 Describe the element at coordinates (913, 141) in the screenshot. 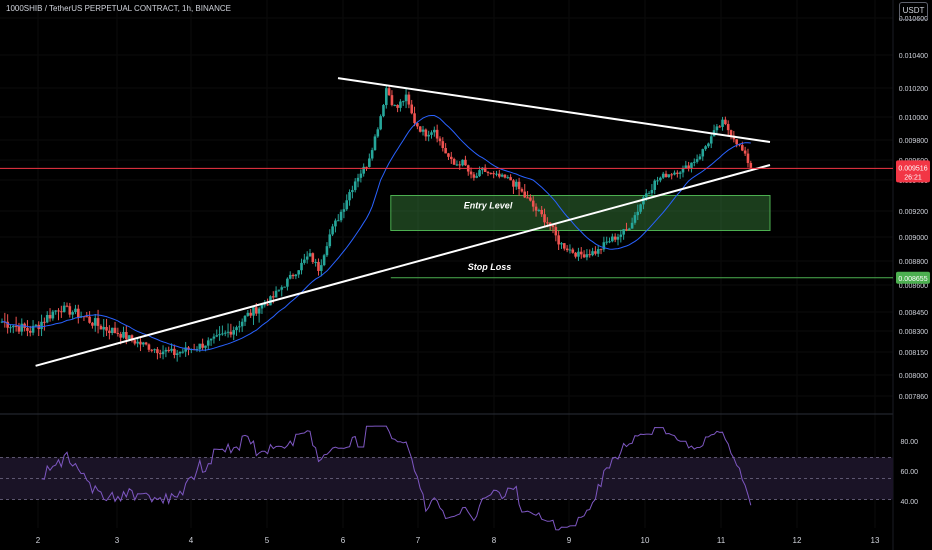

I see `price-tick-label: 0.009800` at that location.